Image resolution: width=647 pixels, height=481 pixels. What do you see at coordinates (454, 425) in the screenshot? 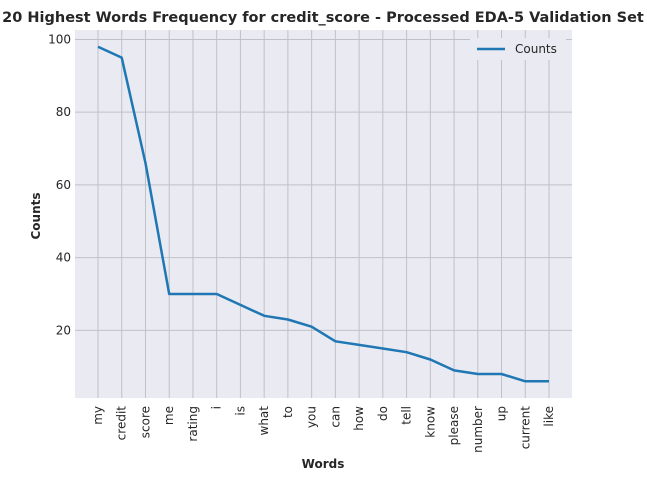
I see `x-tick-label: please` at bounding box center [454, 425].